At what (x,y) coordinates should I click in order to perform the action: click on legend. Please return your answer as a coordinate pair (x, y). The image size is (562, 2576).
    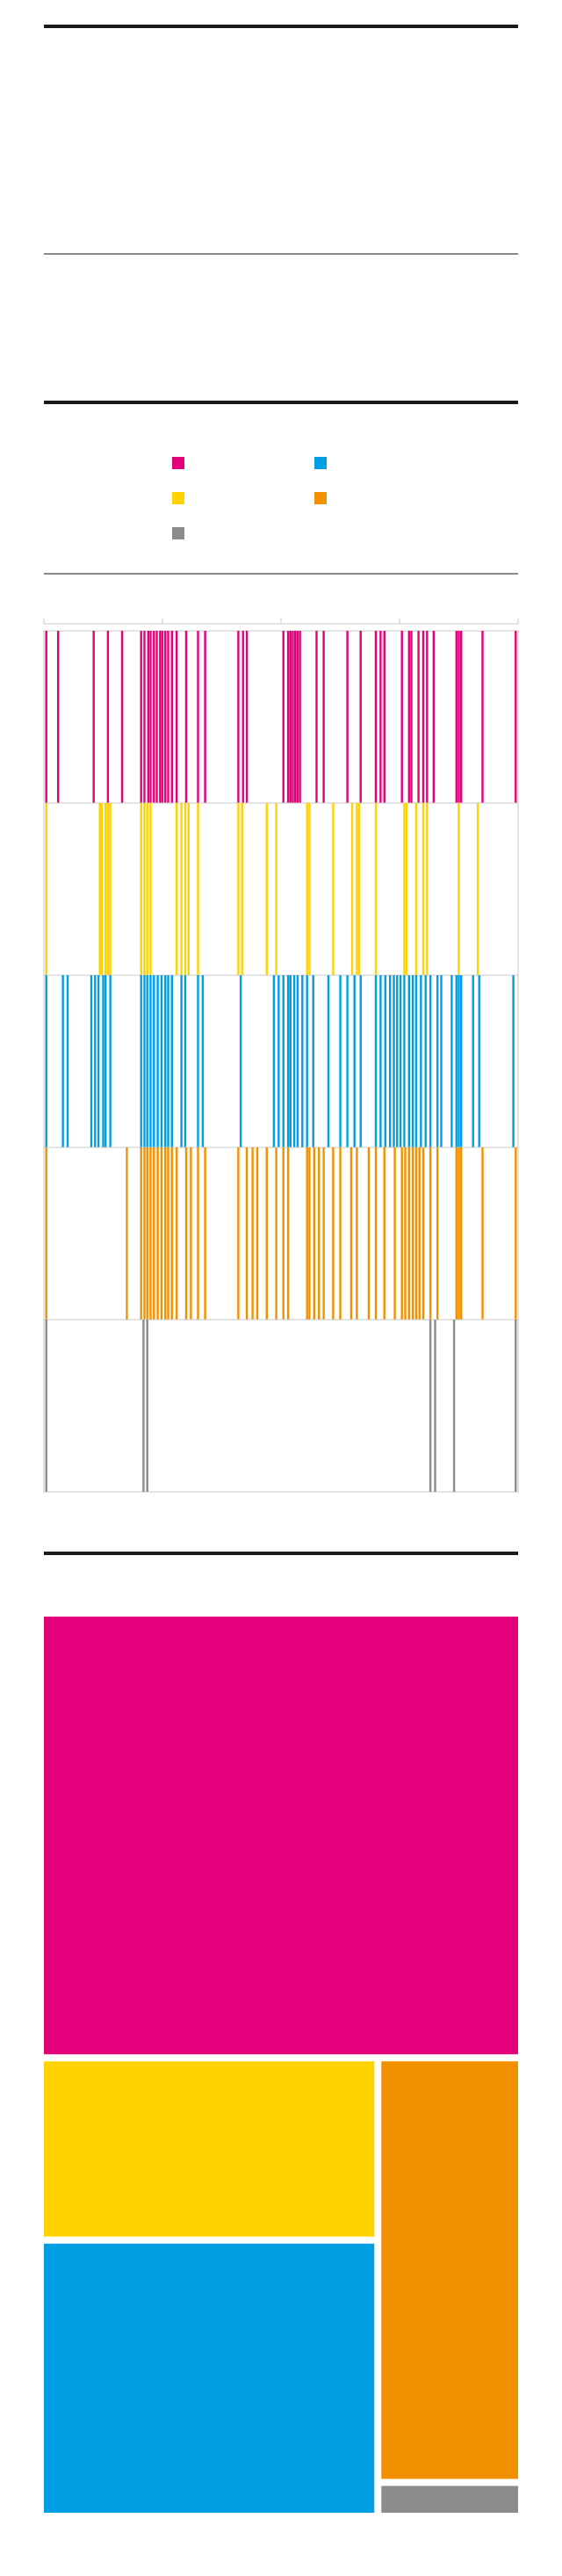
    Looking at the image, I should click on (281, 509).